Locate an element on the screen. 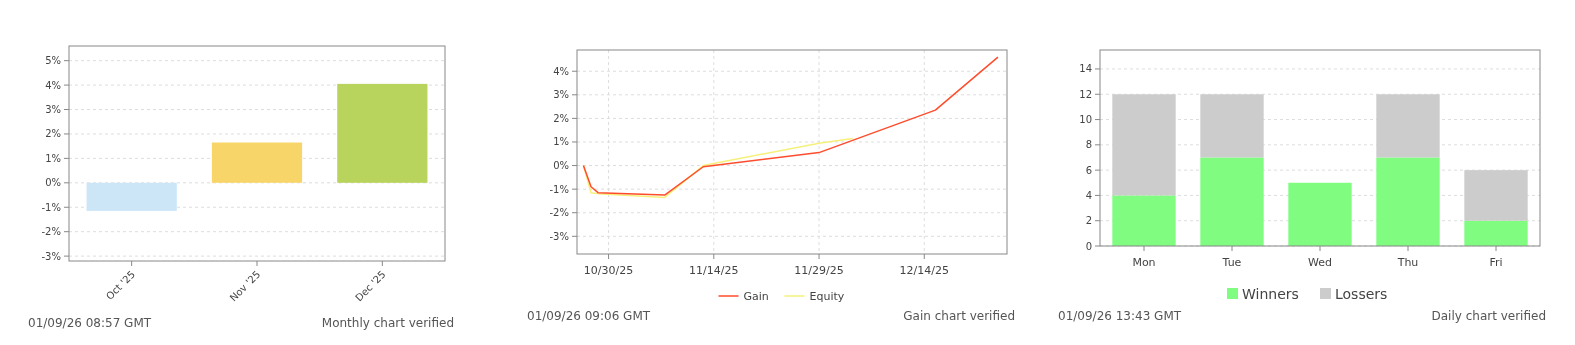 Image resolution: width=1575 pixels, height=345 pixels. y-tick-label: 0 is located at coordinates (1088, 246).